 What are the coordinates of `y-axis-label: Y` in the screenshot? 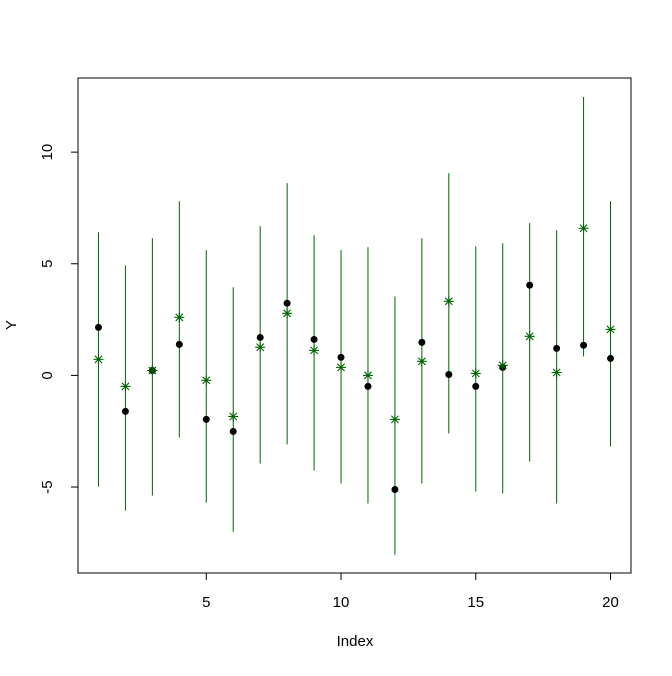 It's located at (11, 325).